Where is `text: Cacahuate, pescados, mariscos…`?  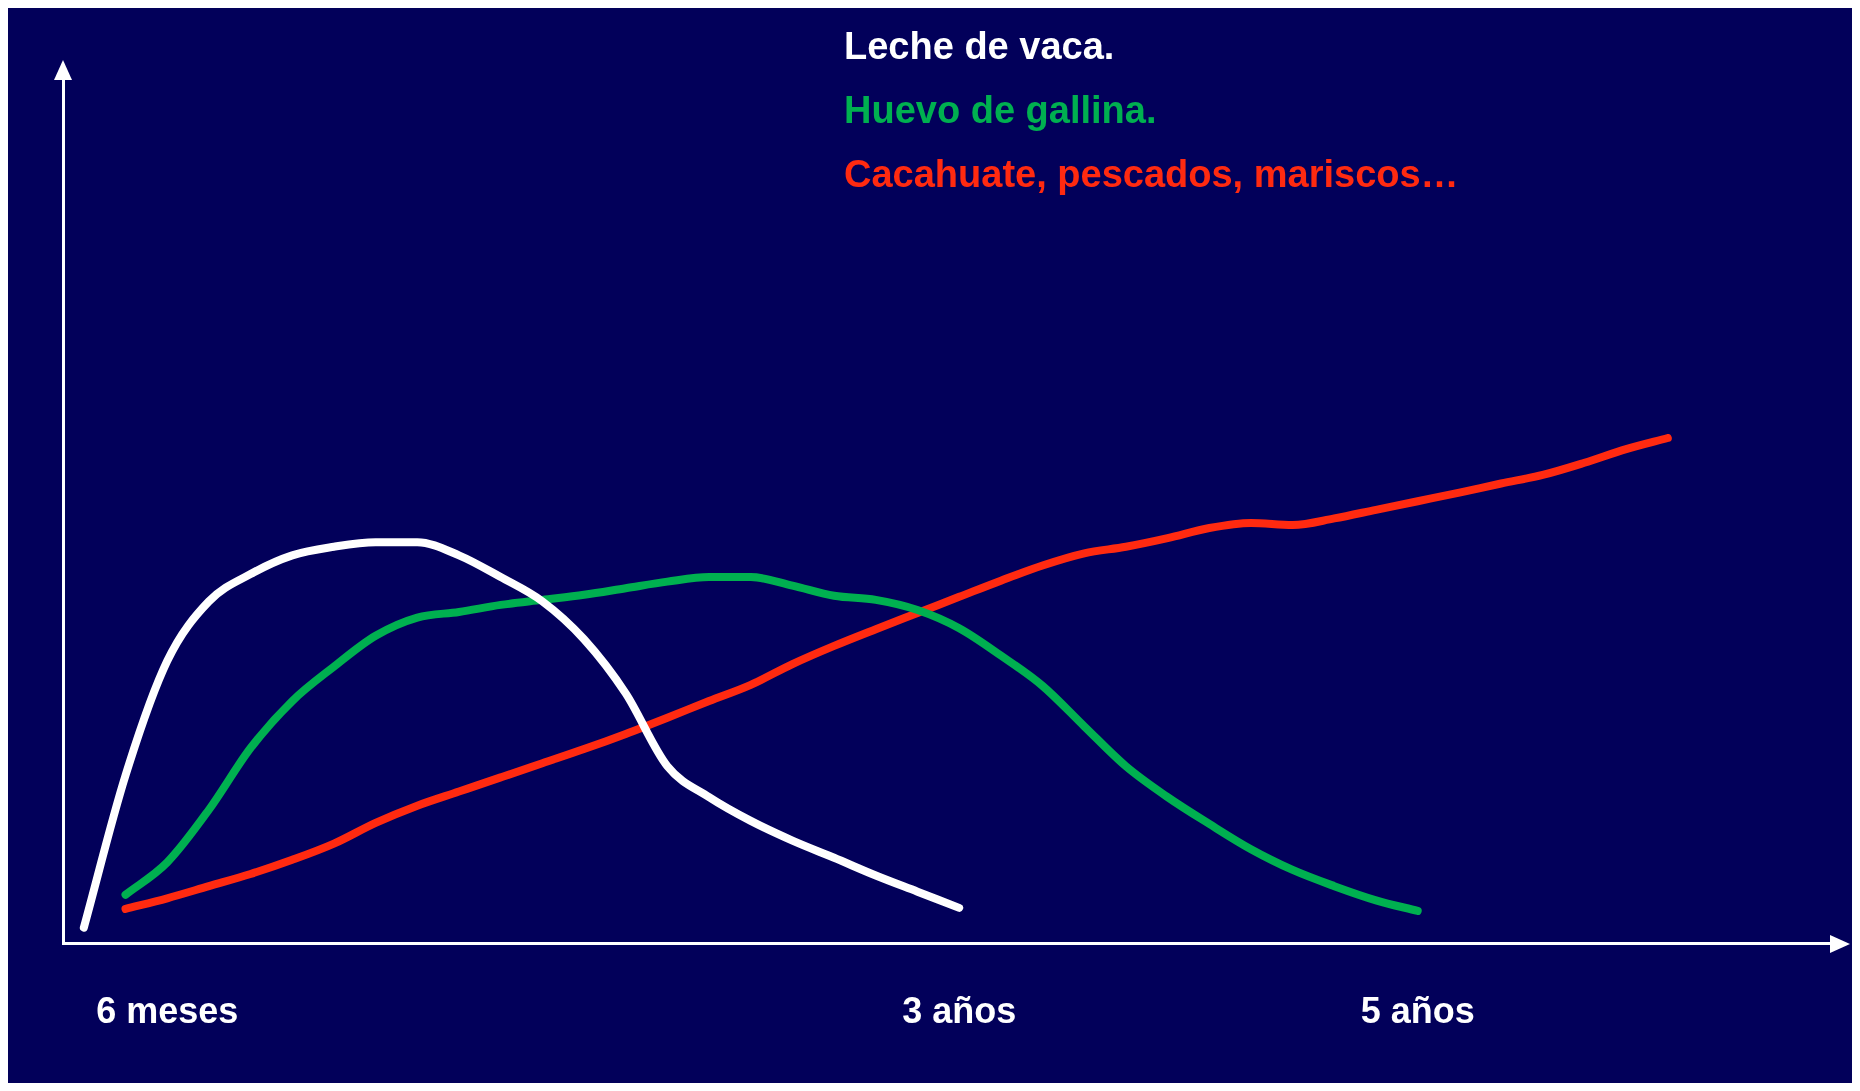 text: Cacahuate, pescados, mariscos… is located at coordinates (1151, 174).